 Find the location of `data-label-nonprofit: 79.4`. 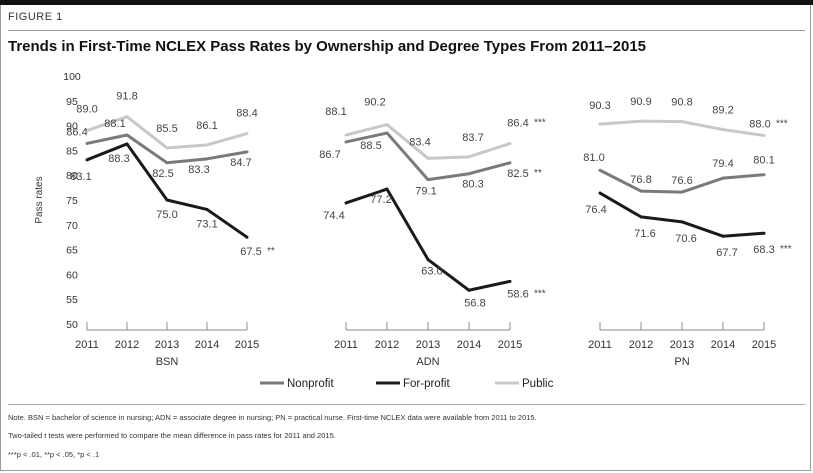

data-label-nonprofit: 79.4 is located at coordinates (722, 164).